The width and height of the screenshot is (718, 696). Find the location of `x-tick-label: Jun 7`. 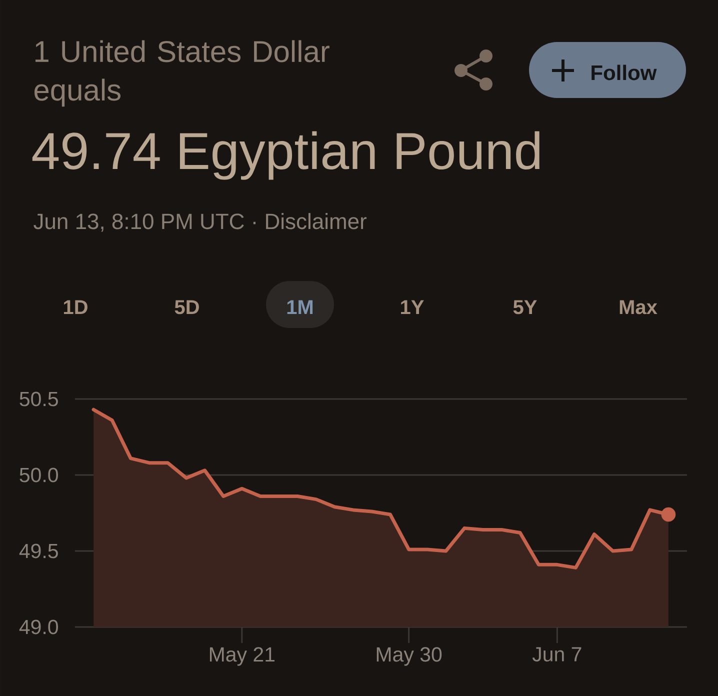

x-tick-label: Jun 7 is located at coordinates (557, 654).